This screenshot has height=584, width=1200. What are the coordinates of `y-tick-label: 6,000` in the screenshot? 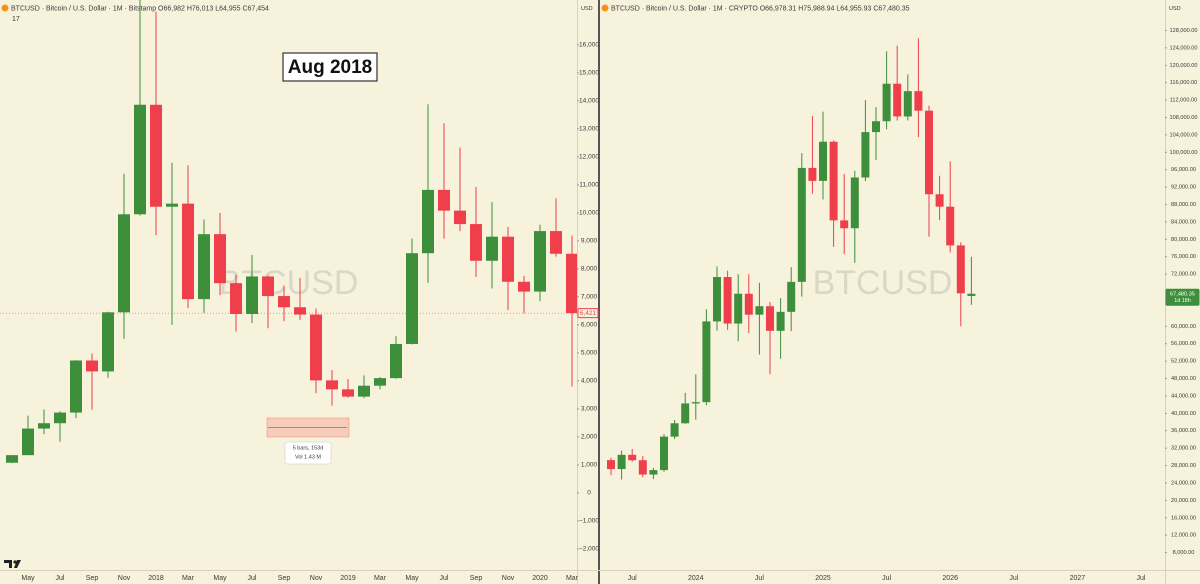 It's located at (589, 325).